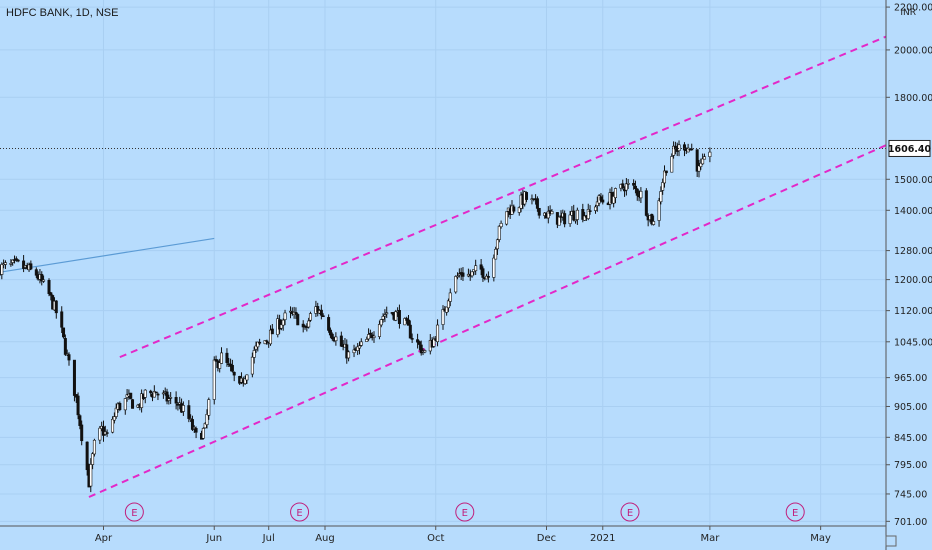 The image size is (932, 550). What do you see at coordinates (910, 438) in the screenshot?
I see `y-tick-label: 845.00` at bounding box center [910, 438].